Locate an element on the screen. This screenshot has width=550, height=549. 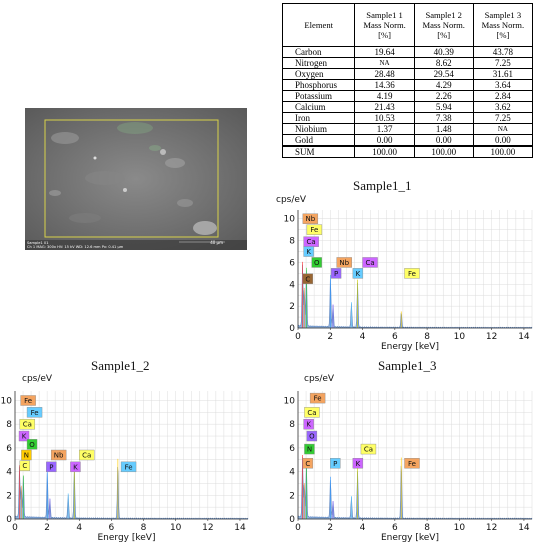
y-tick-label: 4 is located at coordinates (292, 285).